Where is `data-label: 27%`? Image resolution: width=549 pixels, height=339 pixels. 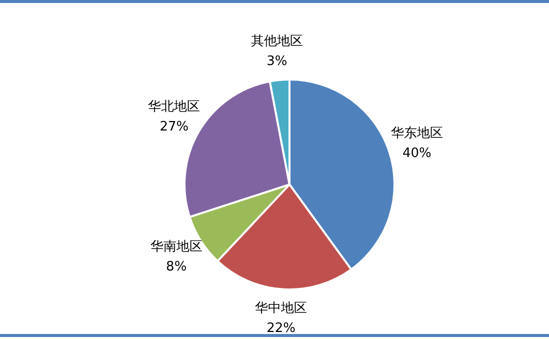 data-label: 27% is located at coordinates (174, 126).